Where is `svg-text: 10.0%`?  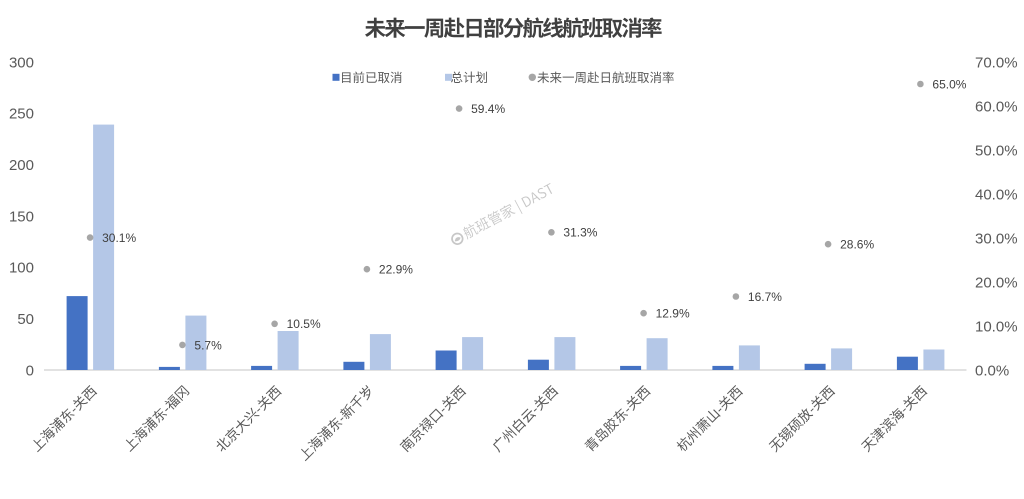 svg-text: 10.0% is located at coordinates (996, 326).